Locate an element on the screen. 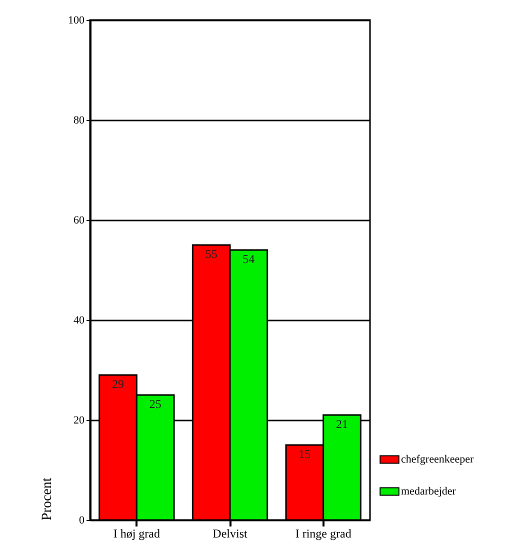 The height and width of the screenshot is (547, 532). data-label: 21 is located at coordinates (342, 424).